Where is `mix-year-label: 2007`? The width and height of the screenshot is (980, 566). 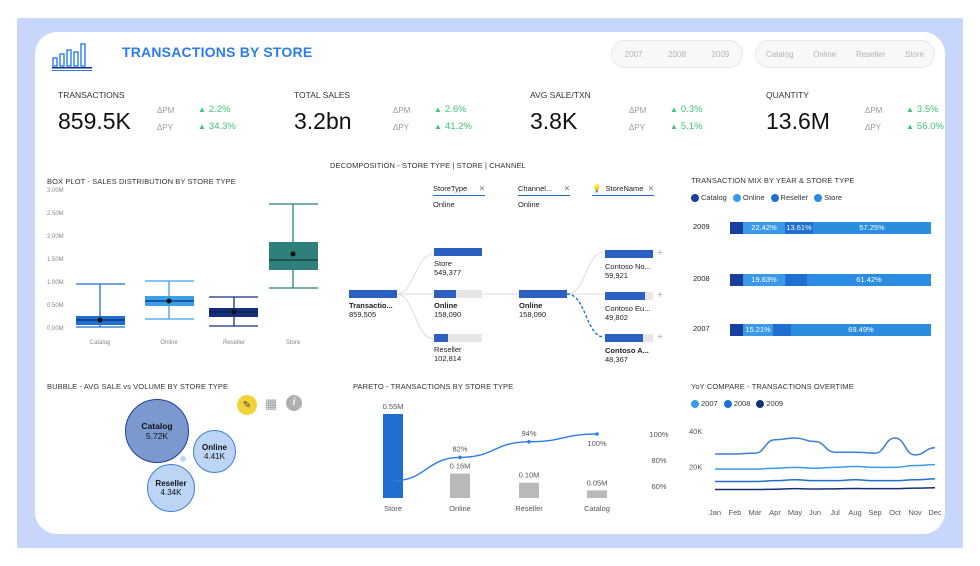
mix-year-label: 2007 is located at coordinates (701, 328).